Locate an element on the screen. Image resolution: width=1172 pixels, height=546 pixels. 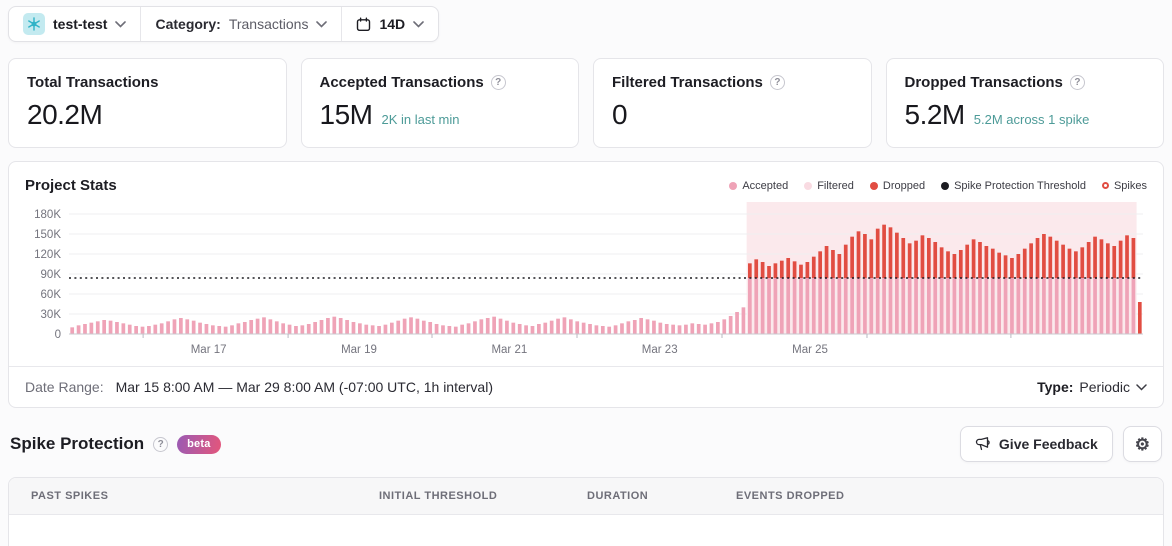
legend-swatch-dropped is located at coordinates (873, 185).